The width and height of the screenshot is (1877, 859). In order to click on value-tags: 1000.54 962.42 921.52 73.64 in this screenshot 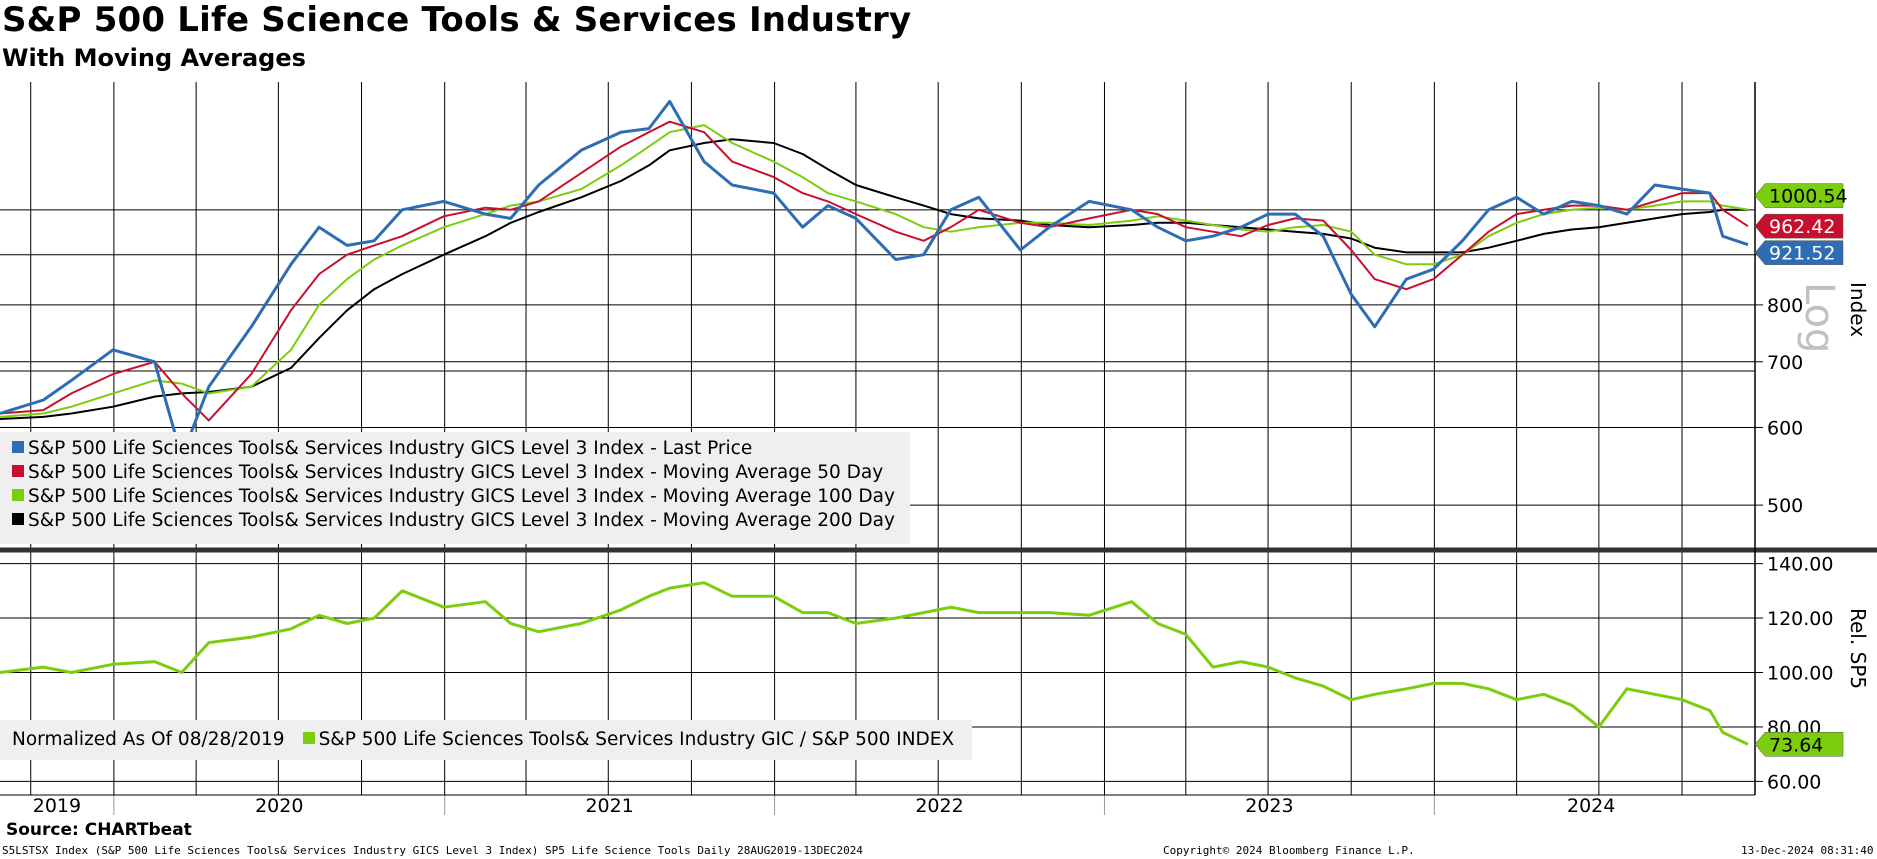, I will do `click(1801, 470)`.